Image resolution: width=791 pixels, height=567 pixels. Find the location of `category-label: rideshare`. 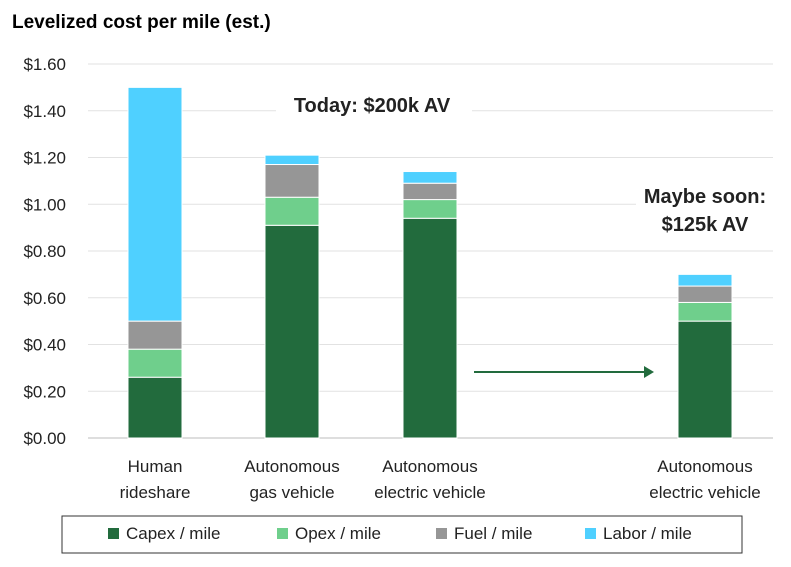

category-label: rideshare is located at coordinates (155, 492).